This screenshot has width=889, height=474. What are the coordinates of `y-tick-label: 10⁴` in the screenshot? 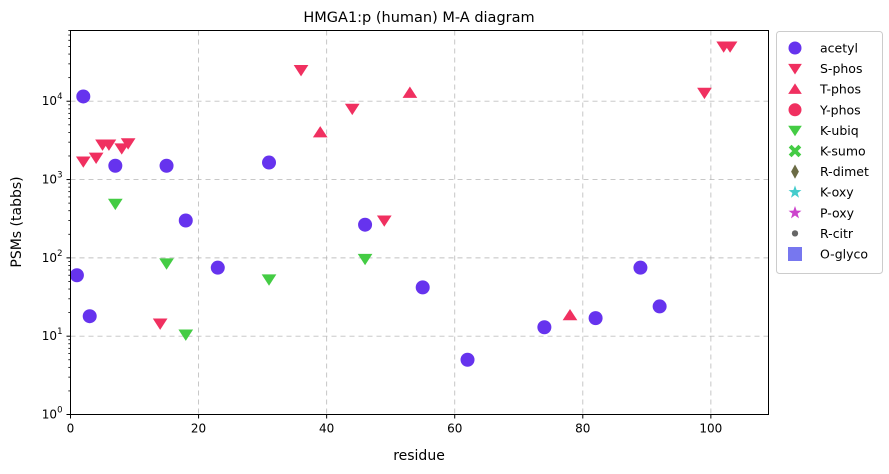 It's located at (52, 100).